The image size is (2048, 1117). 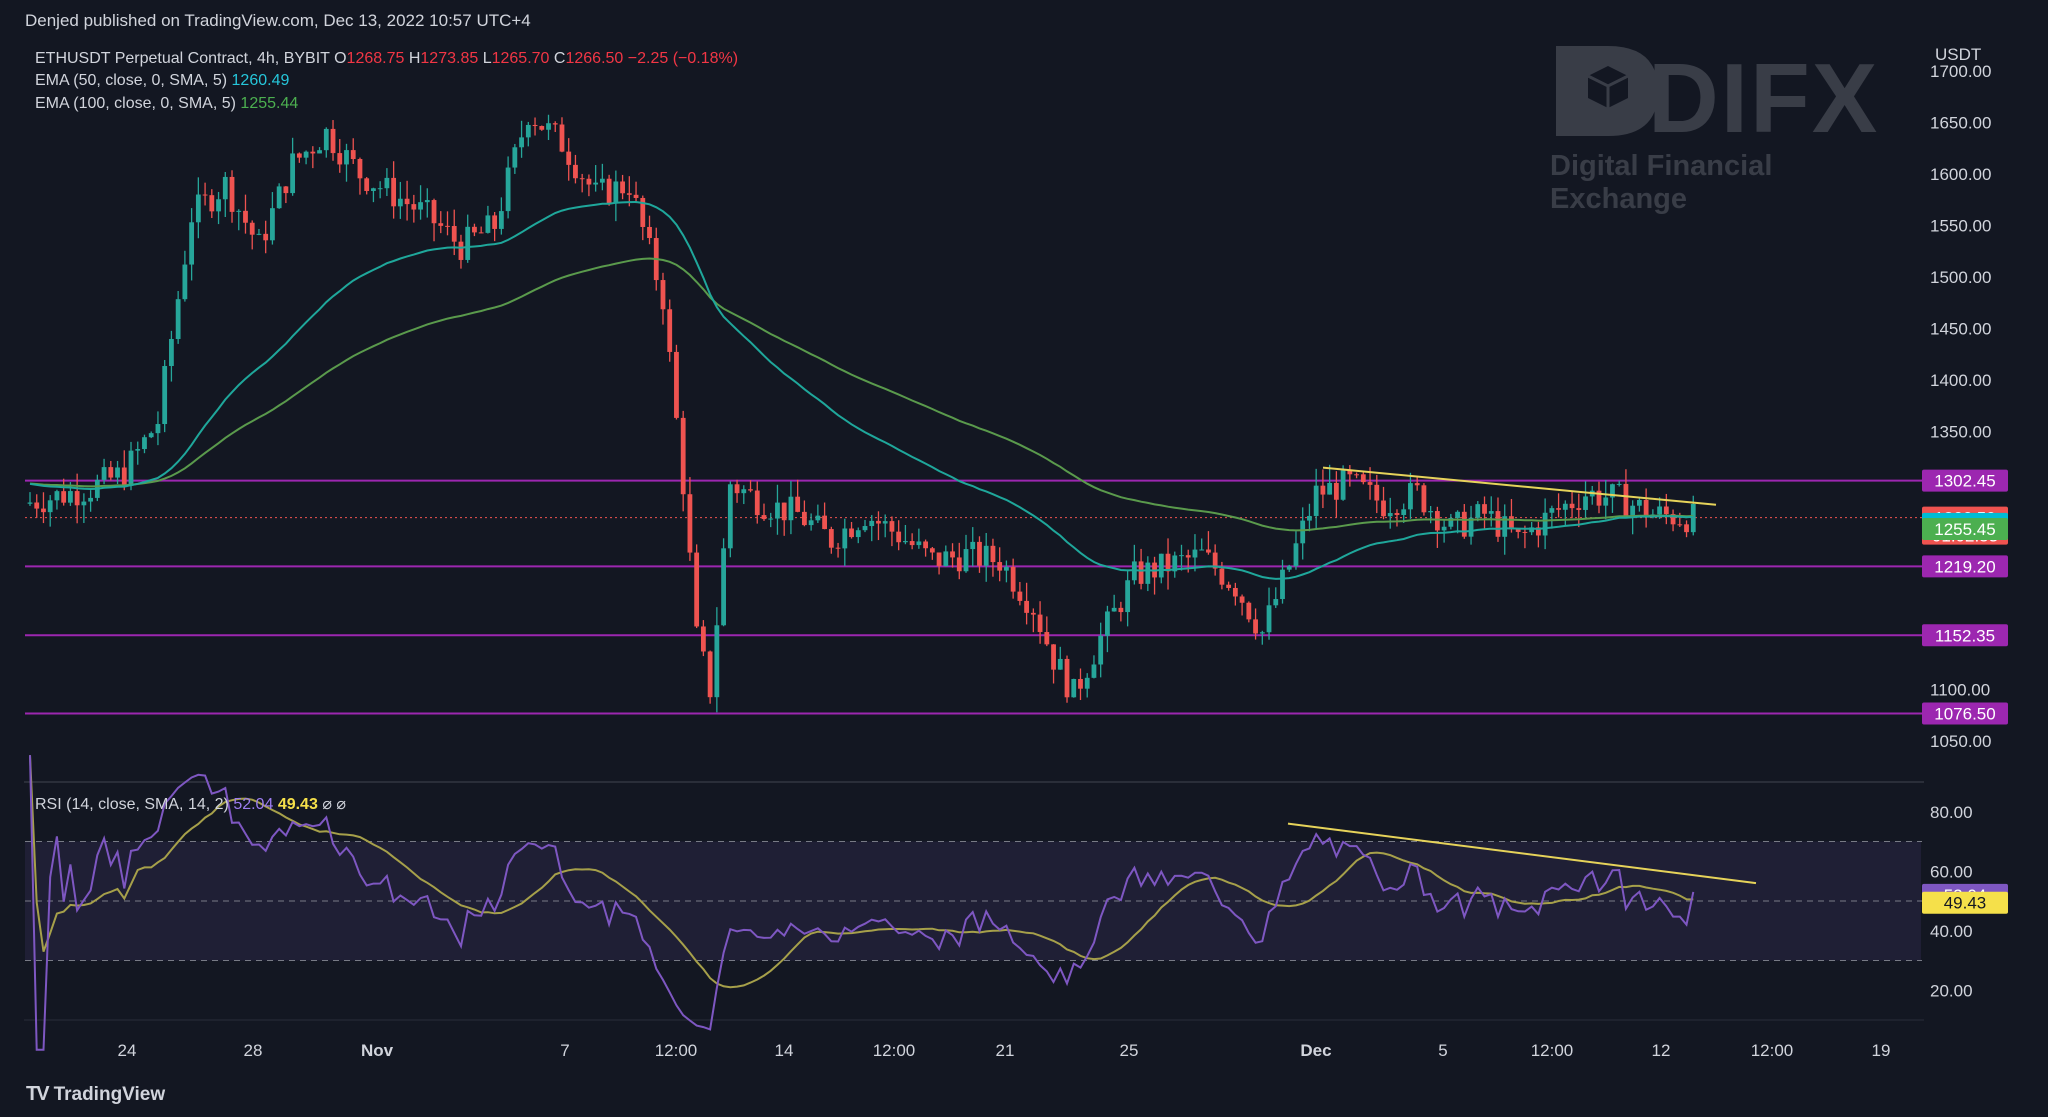 What do you see at coordinates (487, 58) in the screenshot?
I see `low-label: L` at bounding box center [487, 58].